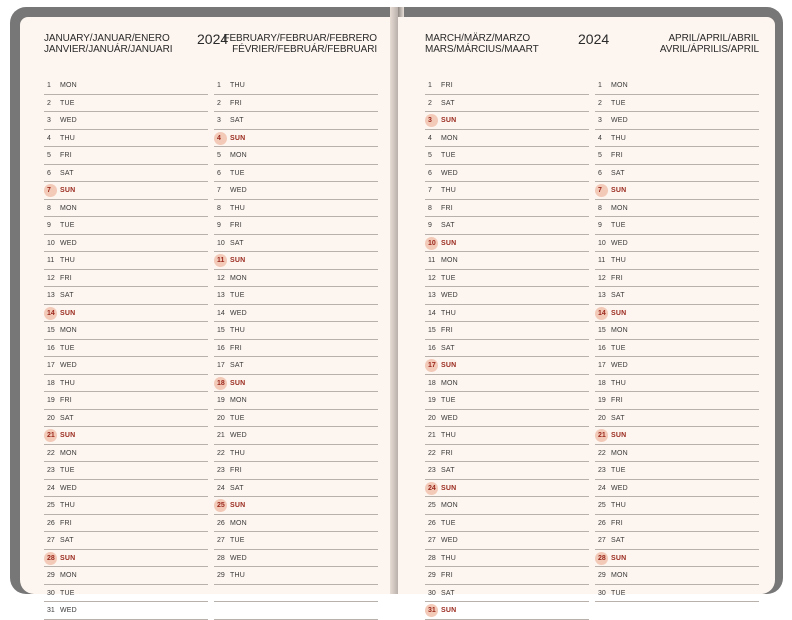 The image size is (792, 620). What do you see at coordinates (507, 243) in the screenshot?
I see `day-row: 10 SUN` at bounding box center [507, 243].